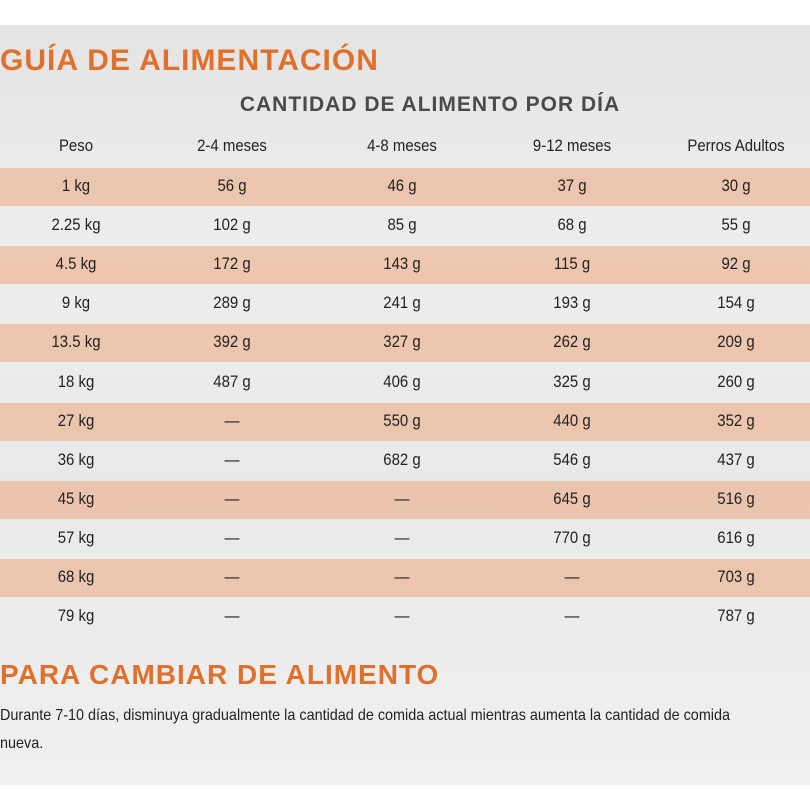 The height and width of the screenshot is (811, 810). Describe the element at coordinates (76, 459) in the screenshot. I see `table-cell: 36 kg` at that location.